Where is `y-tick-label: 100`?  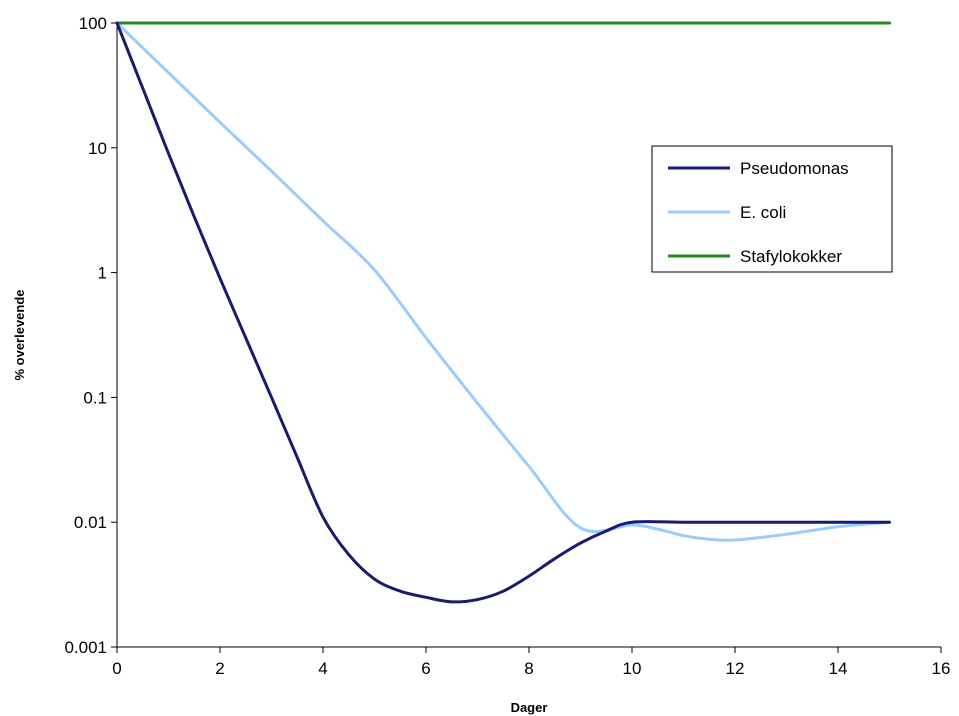
y-tick-label: 100 is located at coordinates (93, 23).